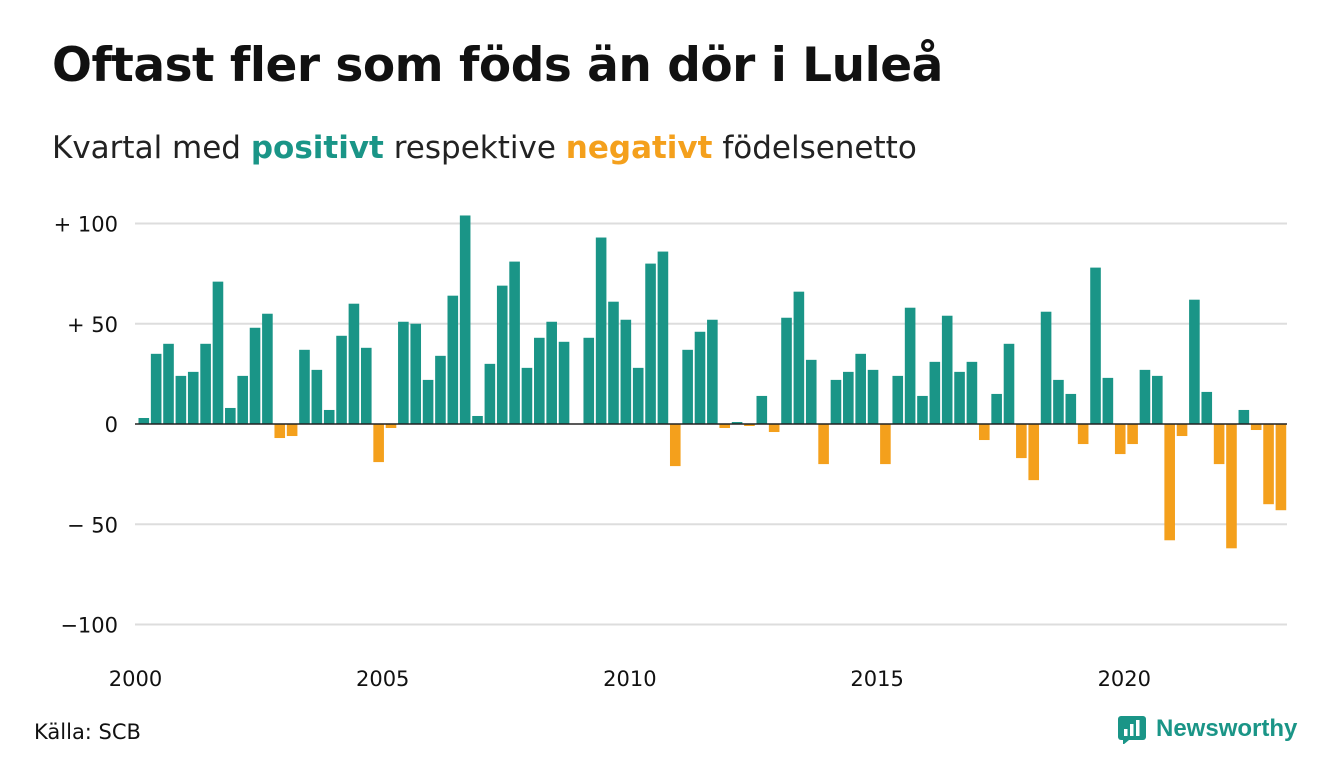  I want to click on y-tick-label: 0, so click(111, 425).